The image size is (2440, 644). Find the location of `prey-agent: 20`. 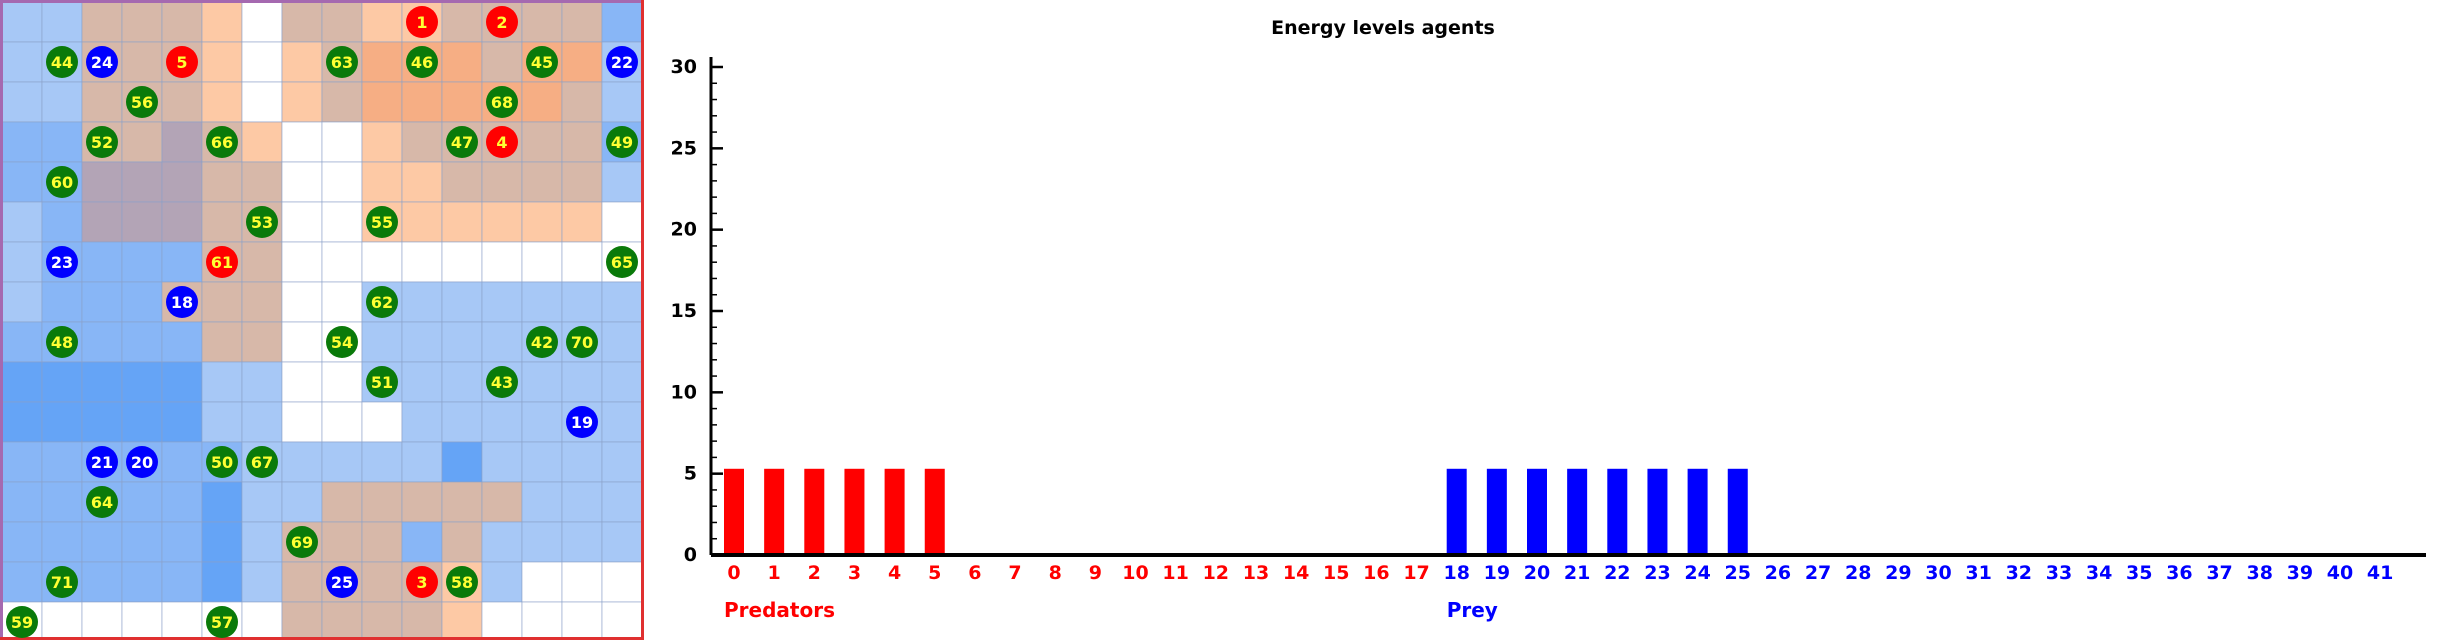

prey-agent: 20 is located at coordinates (142, 462).